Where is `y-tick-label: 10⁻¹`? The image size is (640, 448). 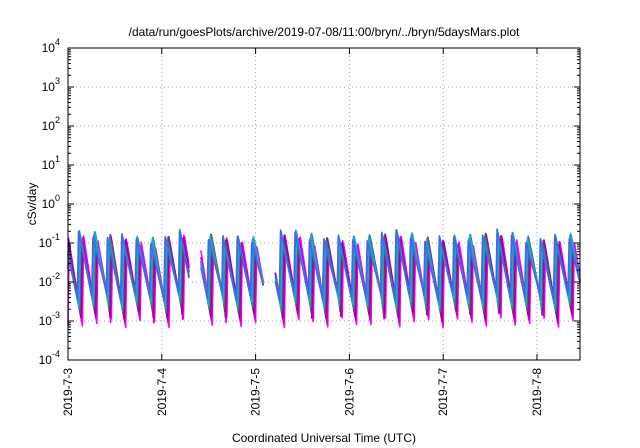
y-tick-label: 10⁻¹ is located at coordinates (49, 241).